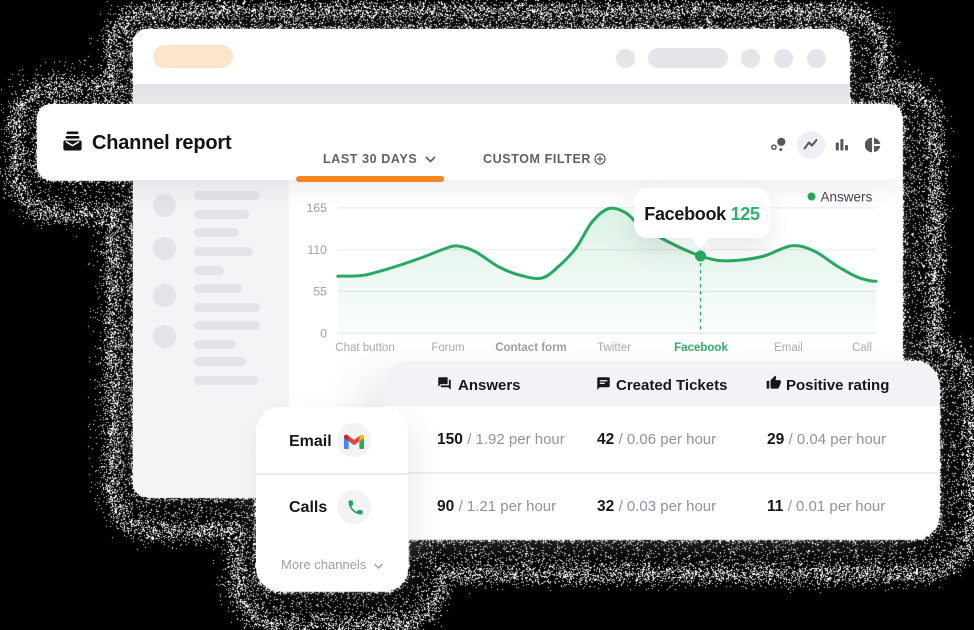 This screenshot has width=974, height=630. What do you see at coordinates (847, 197) in the screenshot?
I see `svg-text: Answers` at bounding box center [847, 197].